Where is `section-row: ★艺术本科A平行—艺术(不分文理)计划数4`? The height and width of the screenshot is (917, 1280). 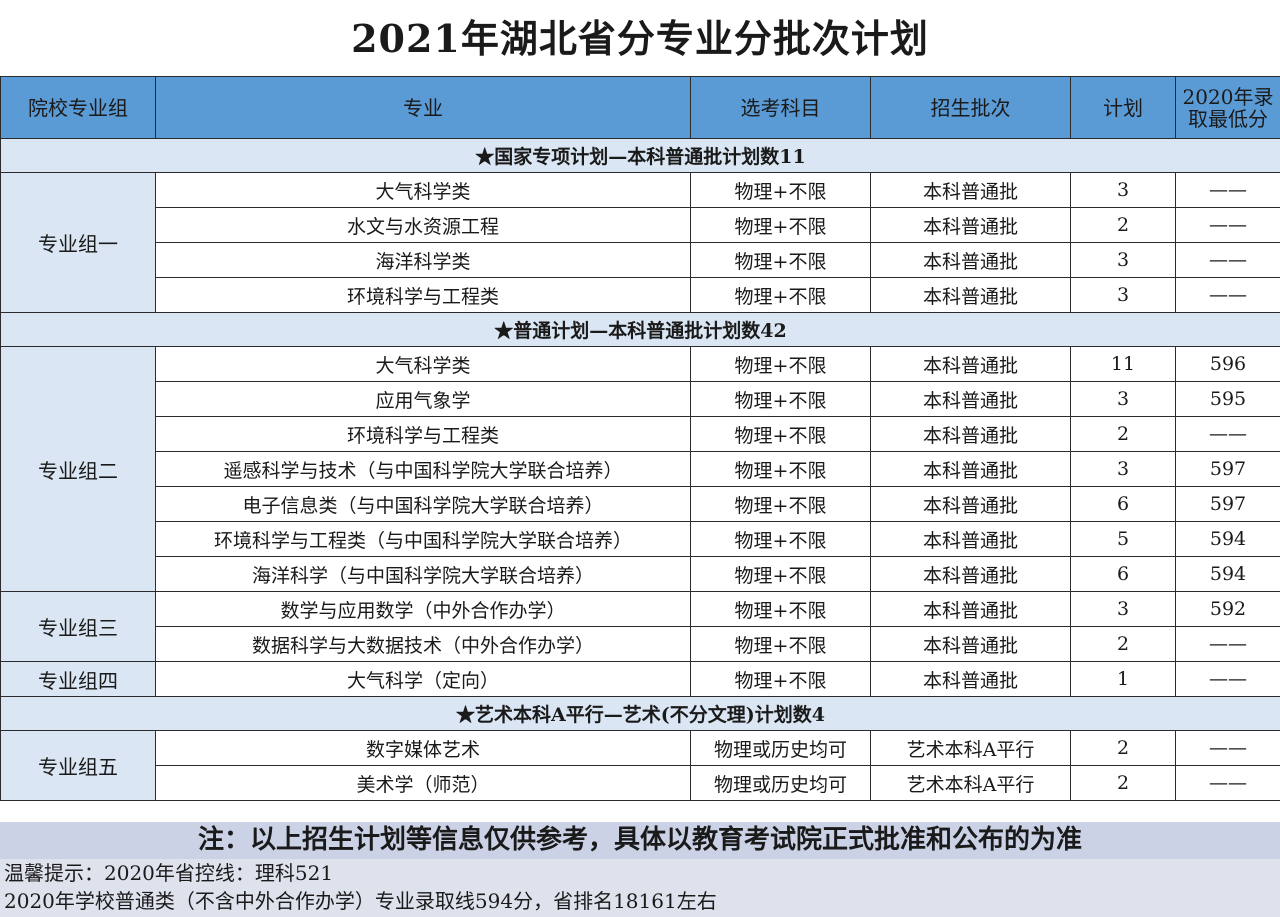 section-row: ★艺术本科A平行—艺术(不分文理)计划数4 is located at coordinates (640, 713).